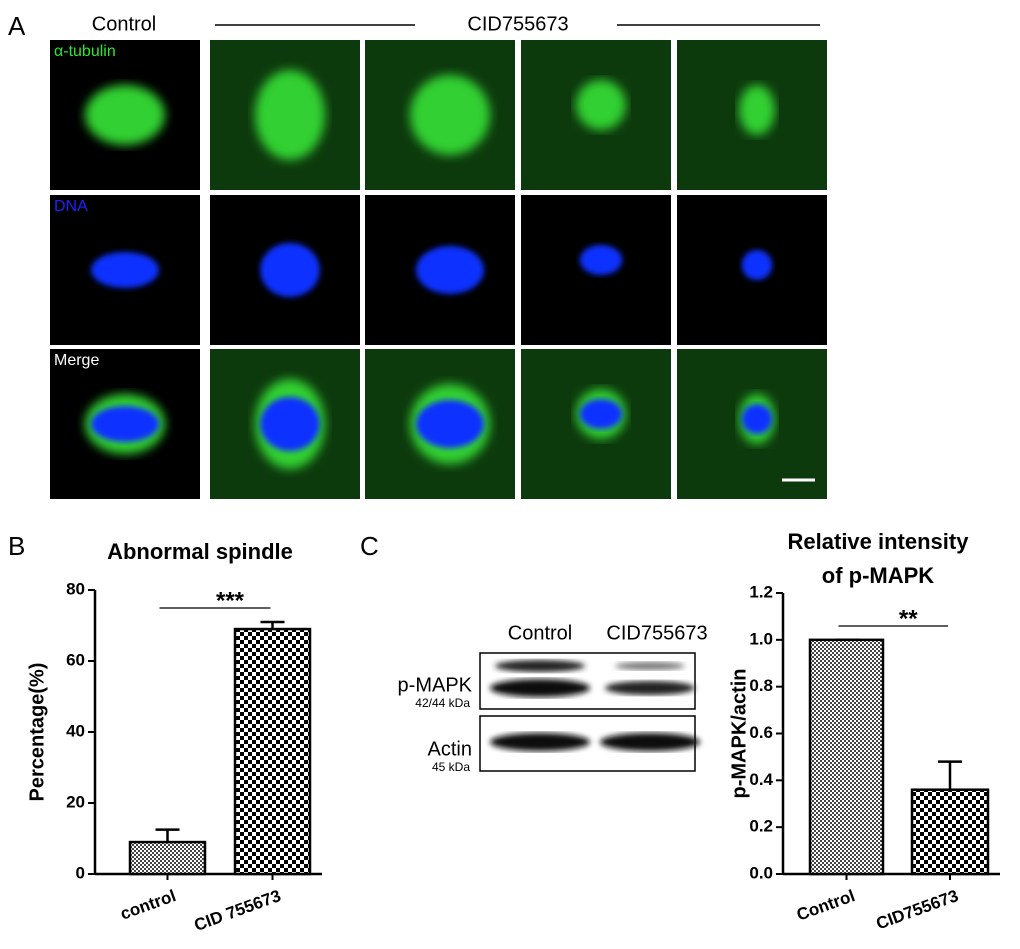  I want to click on group-label: Control, so click(124, 24).